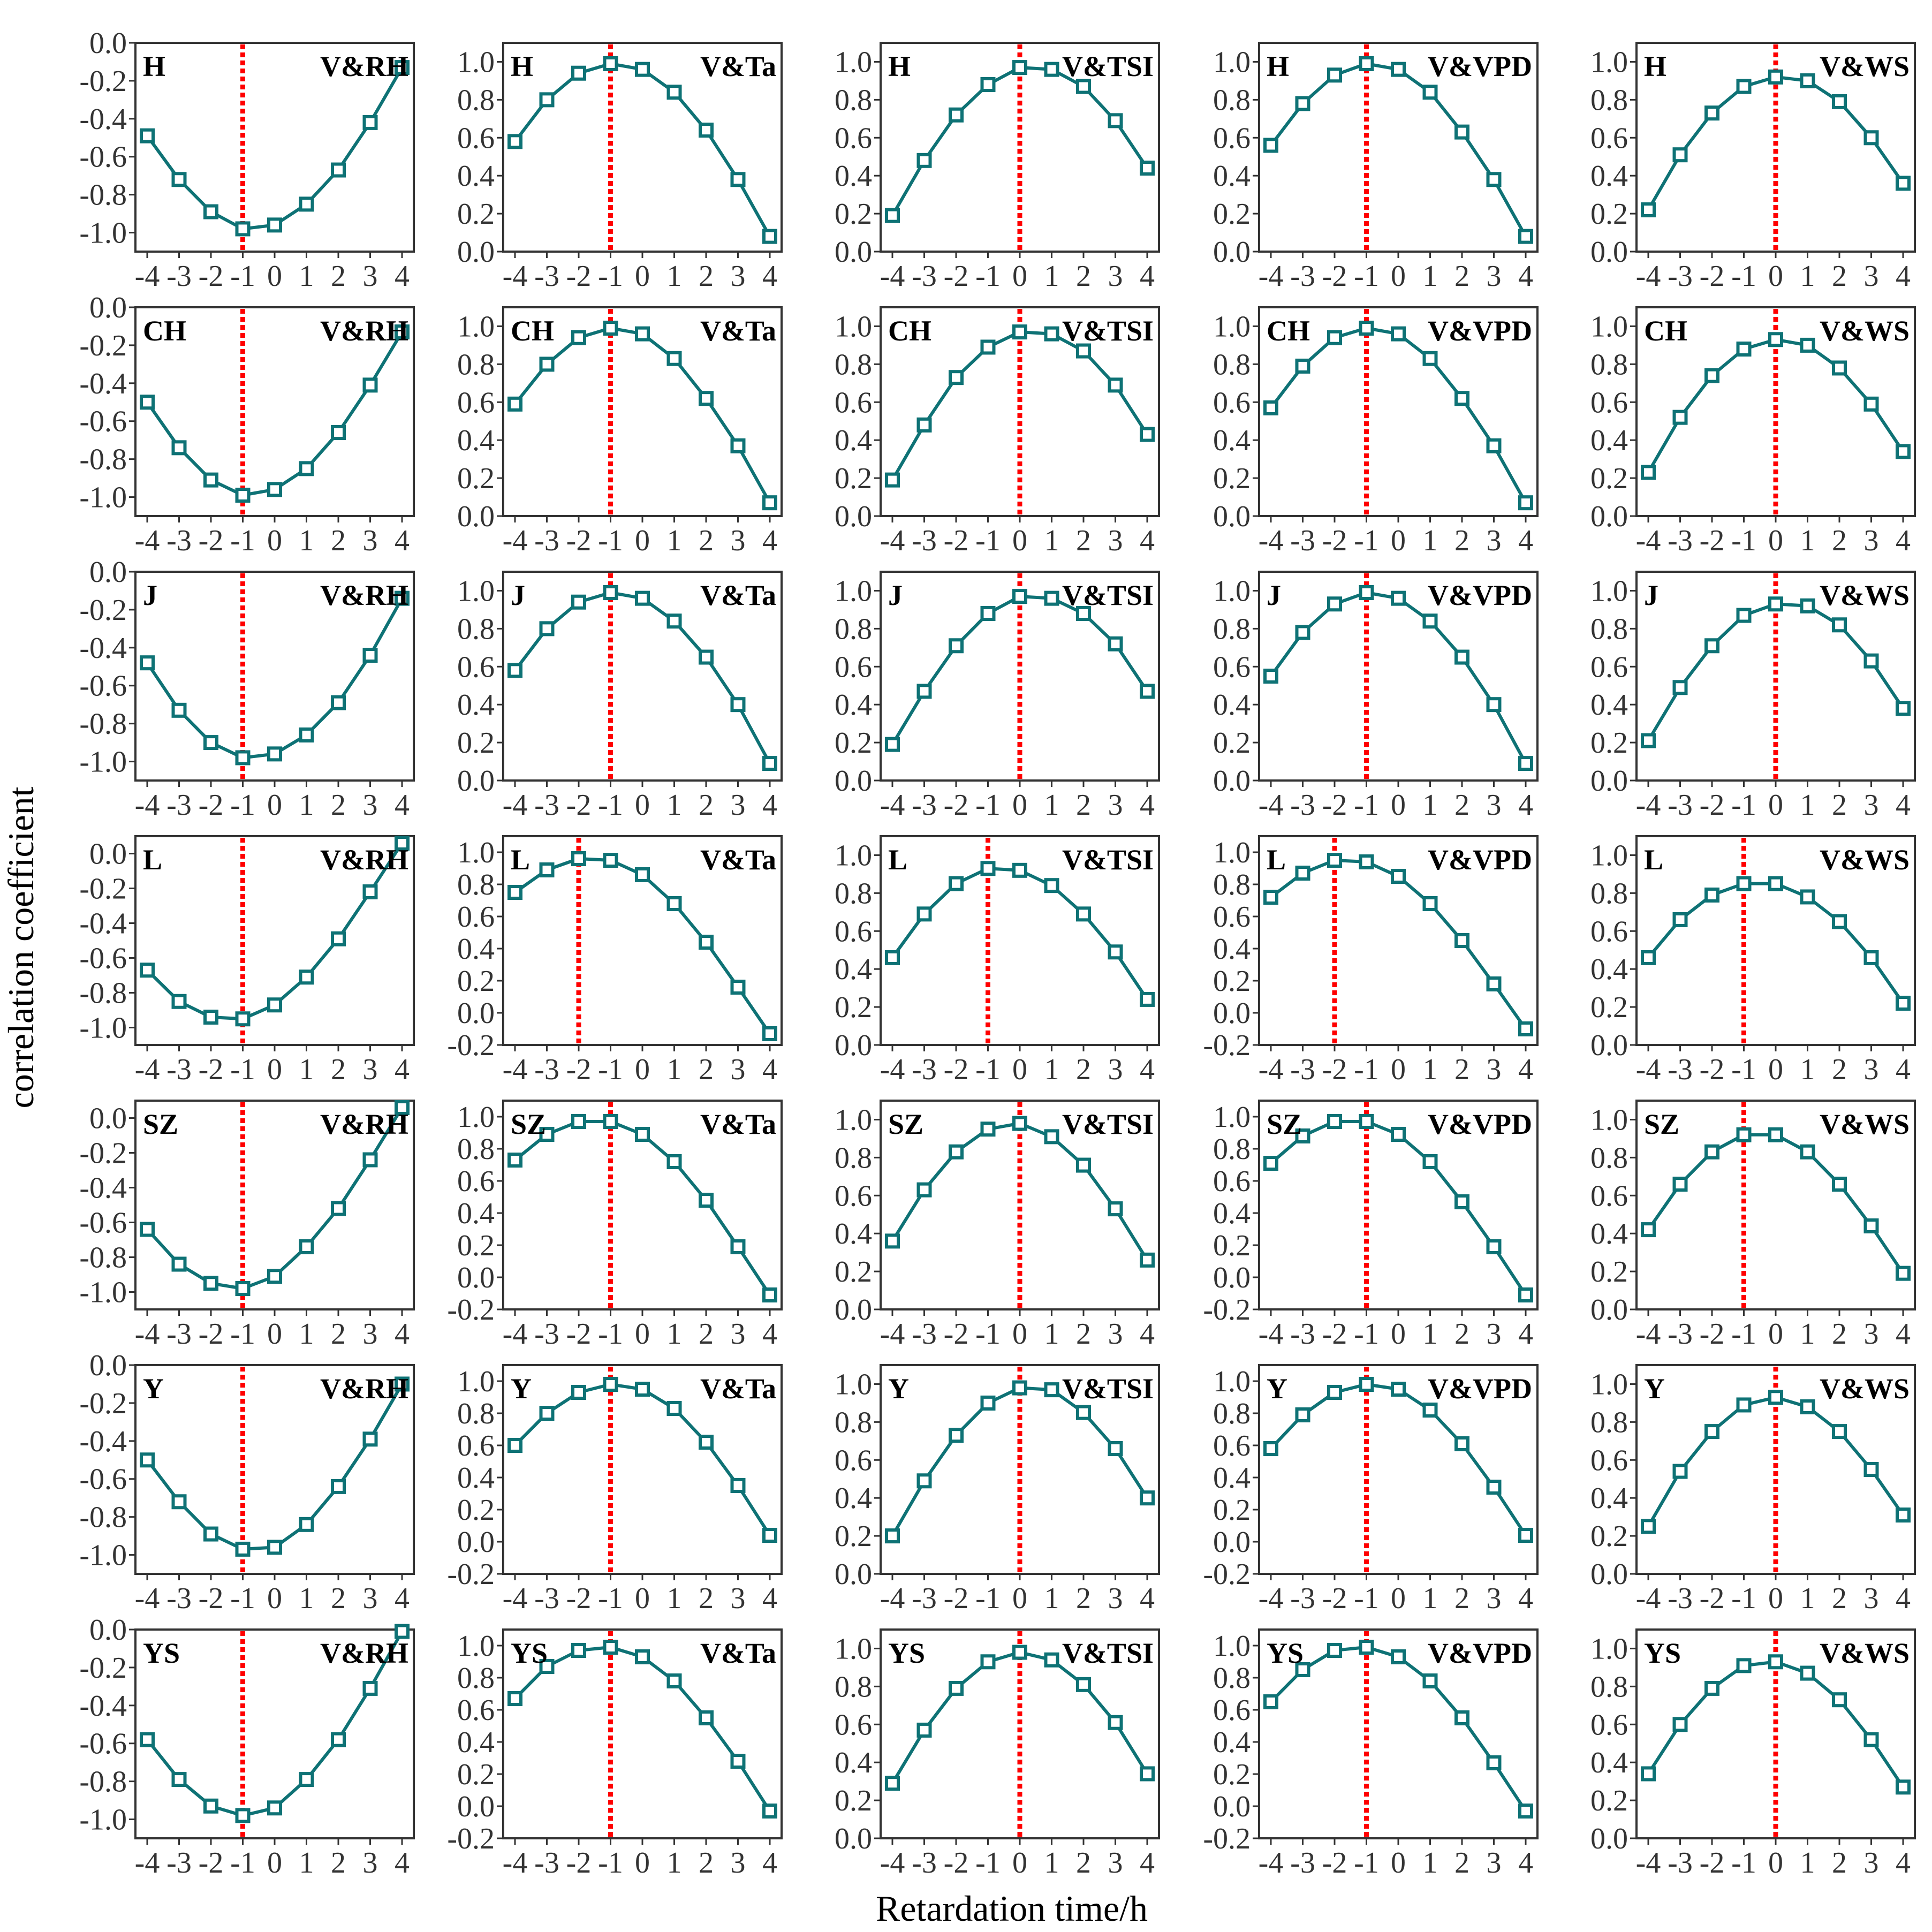 This screenshot has height=1932, width=1932. I want to click on chart-panel-y-v-ws: 1.0 0.8 0.6 0.4 0.2 0.0-4 -3 -2 -1 0 1 2 3 4 Y V&WS, so click(1753, 1489).